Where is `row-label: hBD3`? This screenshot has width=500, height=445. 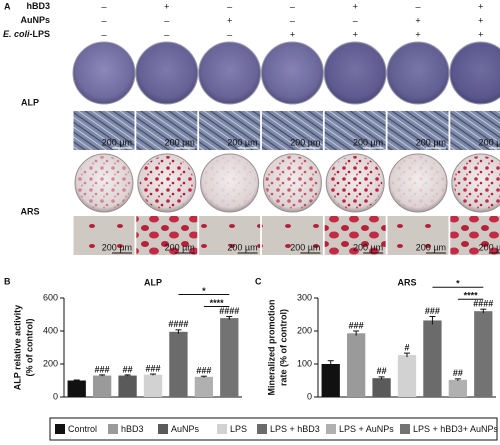 row-label: hBD3 is located at coordinates (38, 6).